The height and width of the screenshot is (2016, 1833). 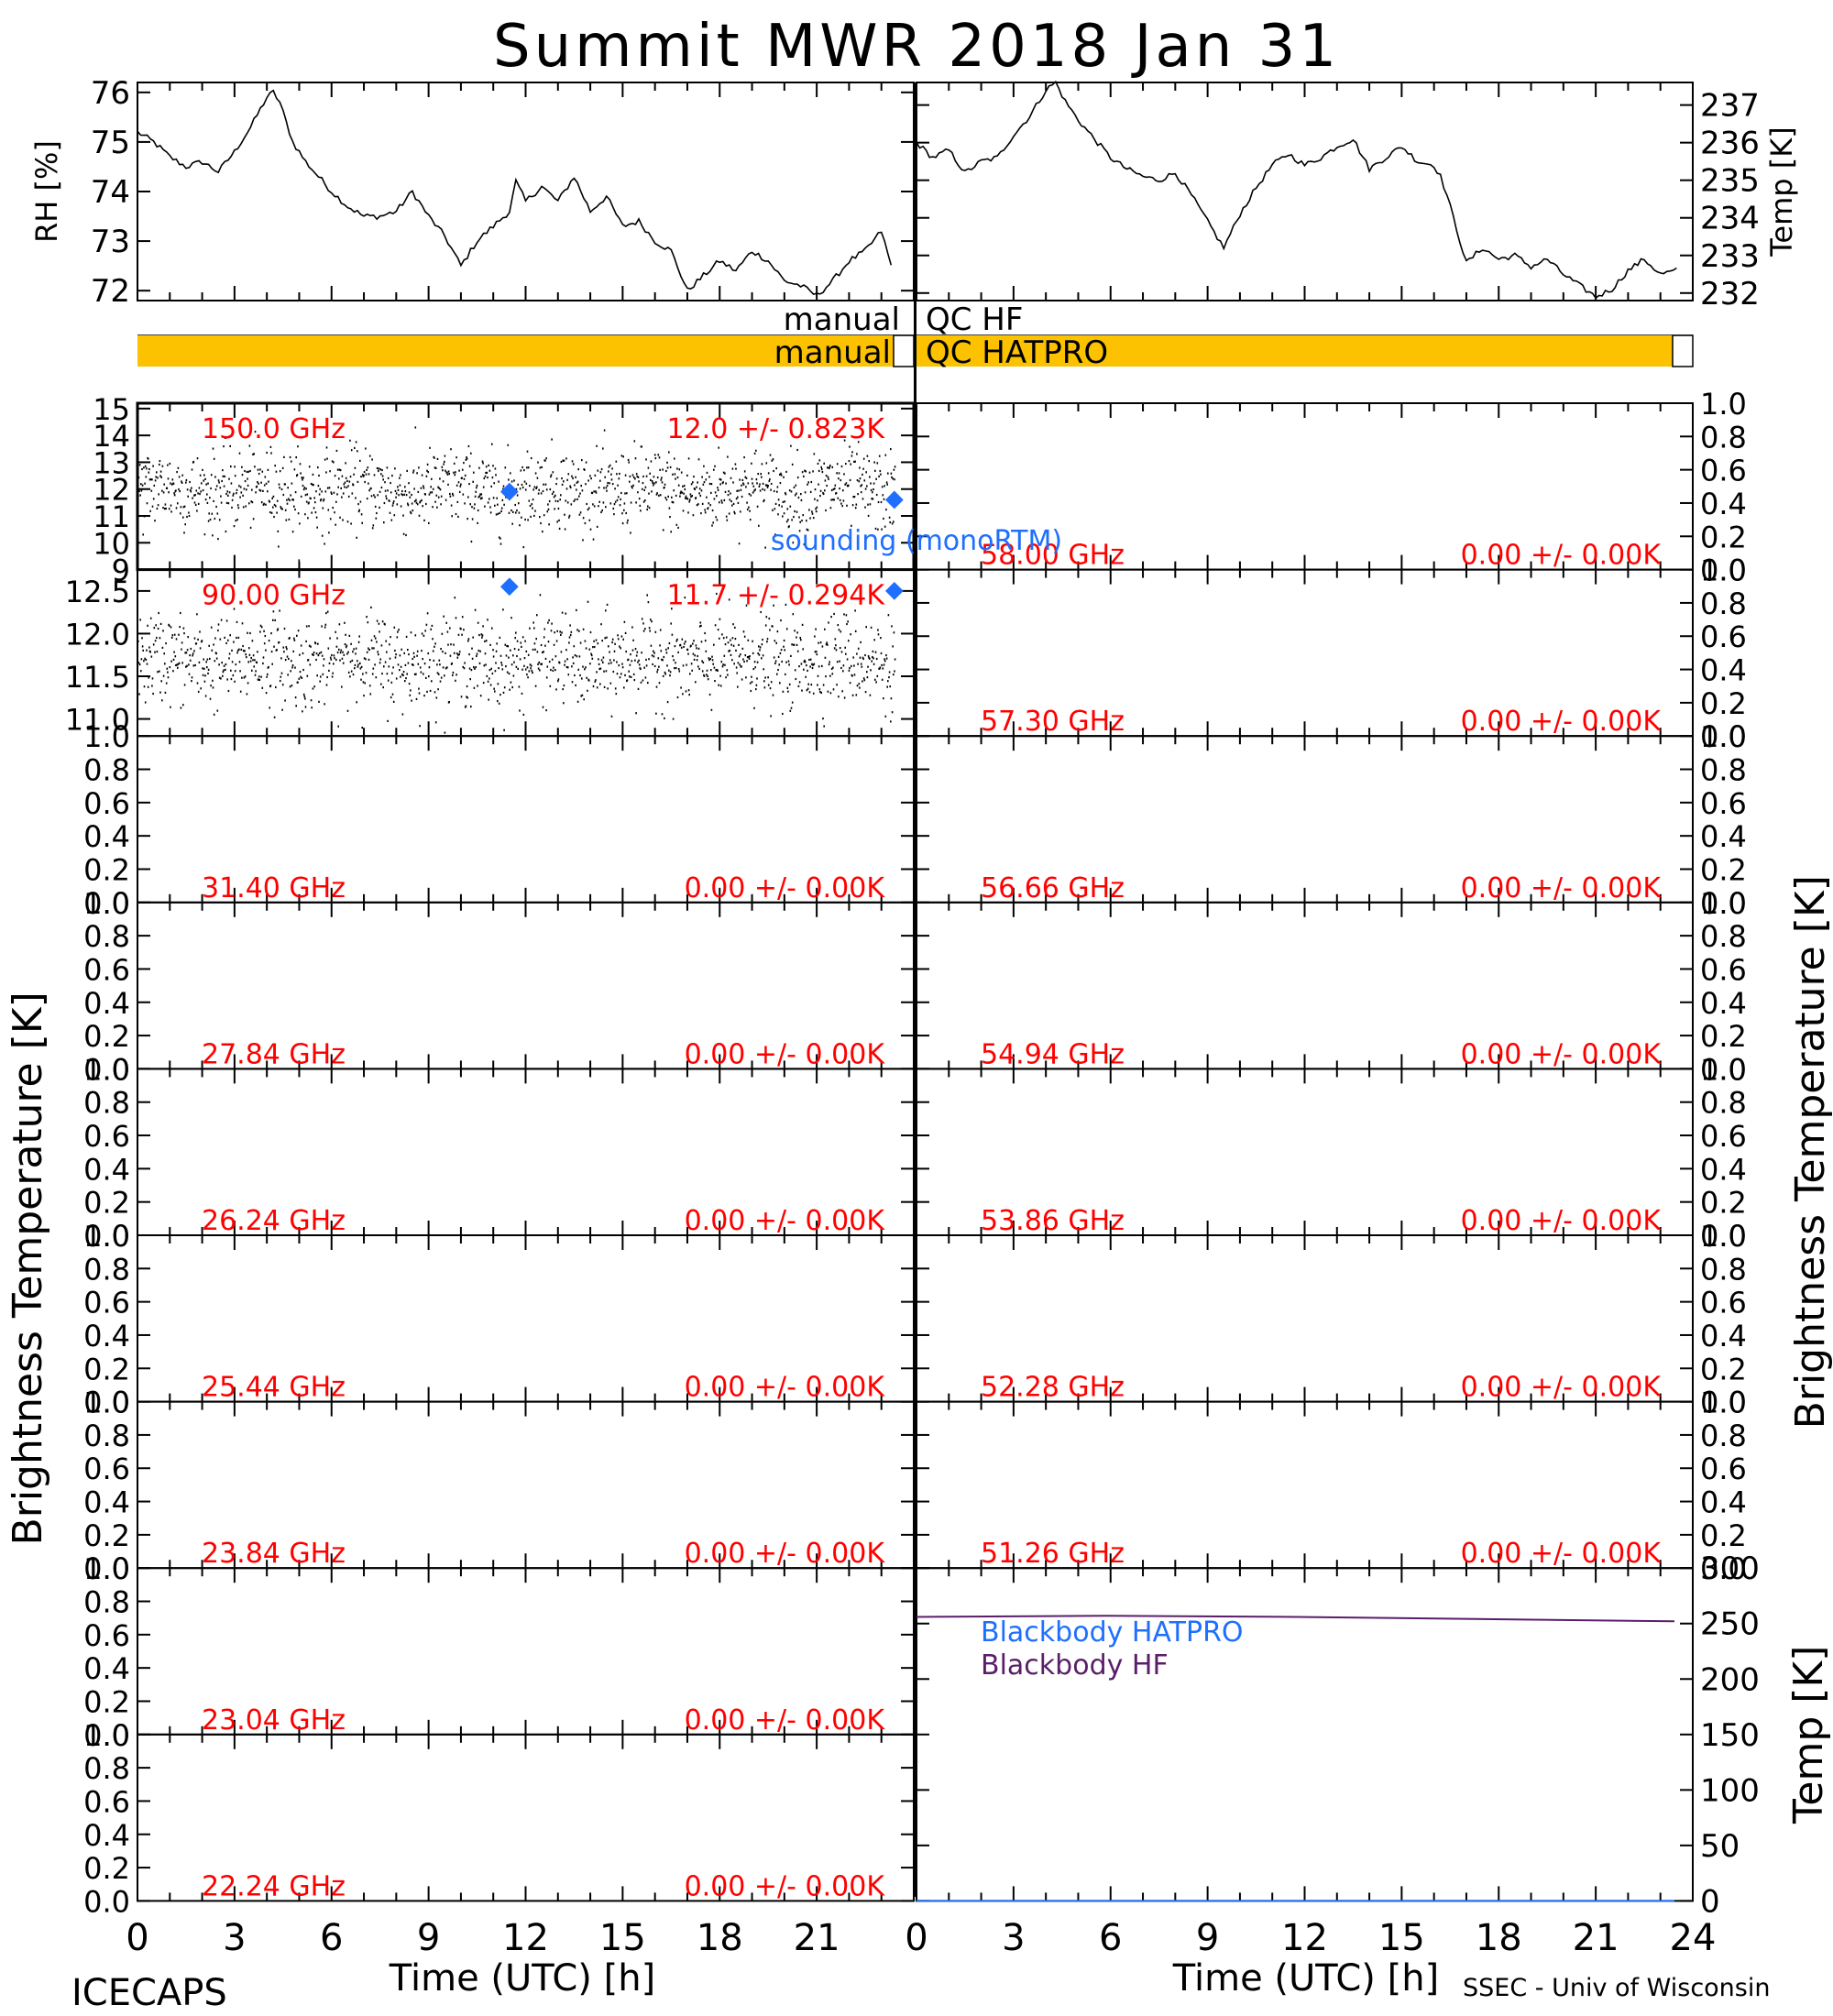 I want to click on x-tick-label-left: 21, so click(x=817, y=1938).